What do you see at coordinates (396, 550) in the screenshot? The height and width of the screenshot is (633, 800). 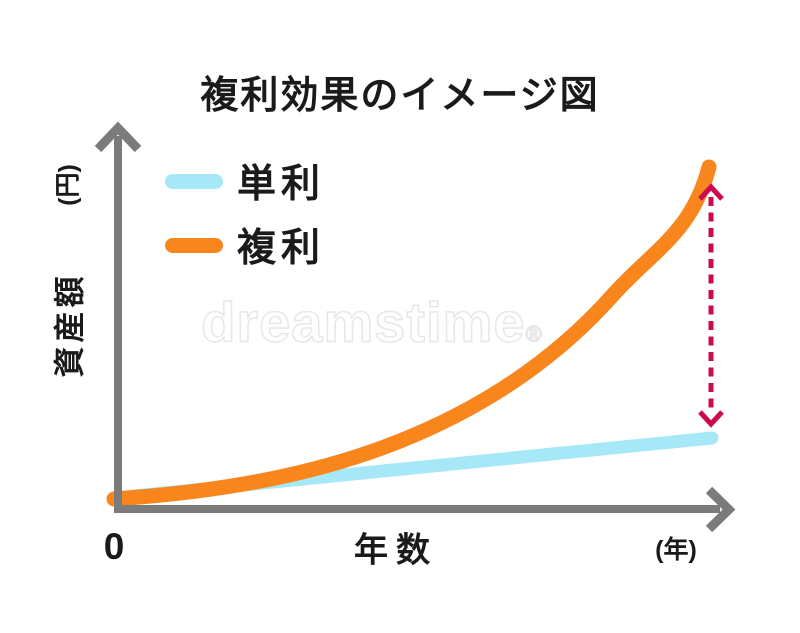 I see `x-axis-title: 年数` at bounding box center [396, 550].